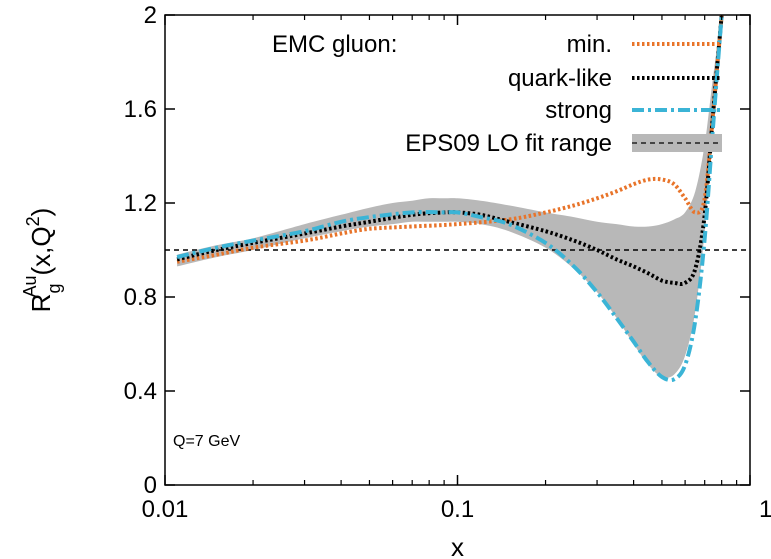 Image resolution: width=771 pixels, height=559 pixels. Describe the element at coordinates (54, 289) in the screenshot. I see `y-label-sub: g` at that location.